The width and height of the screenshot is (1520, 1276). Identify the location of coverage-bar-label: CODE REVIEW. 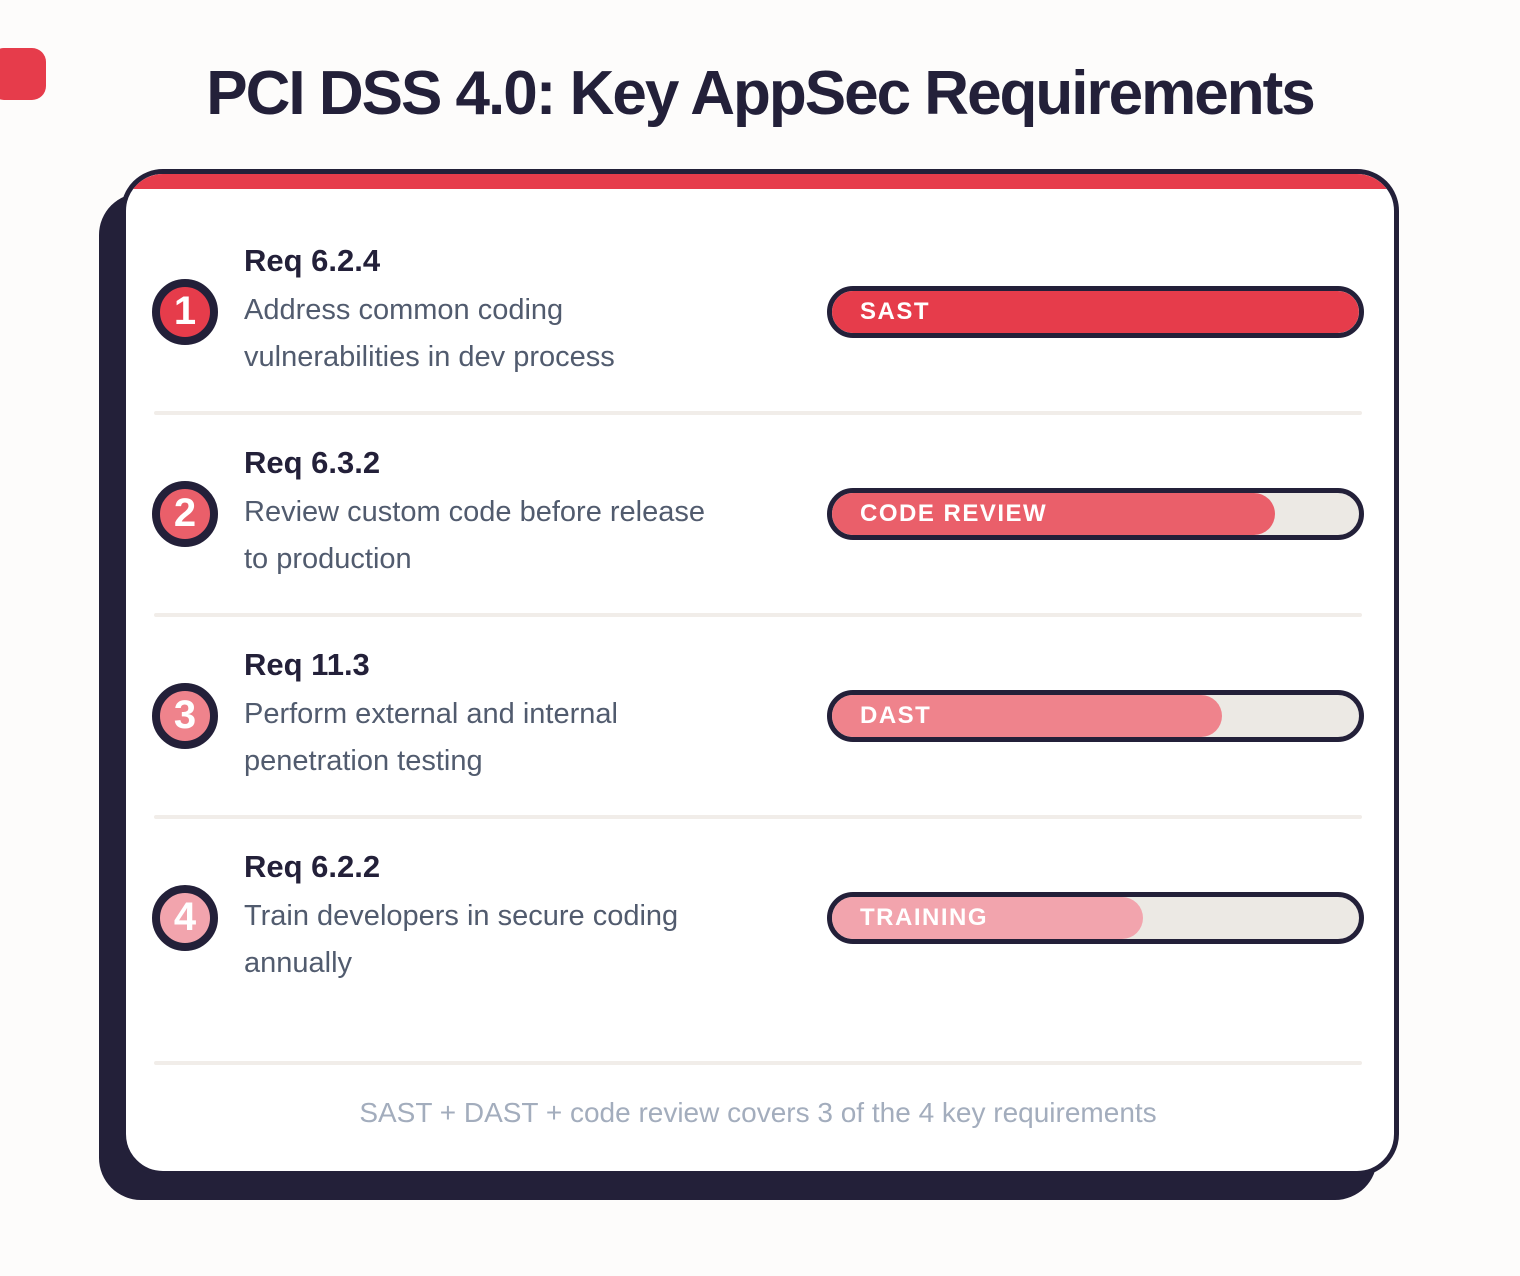
(954, 513).